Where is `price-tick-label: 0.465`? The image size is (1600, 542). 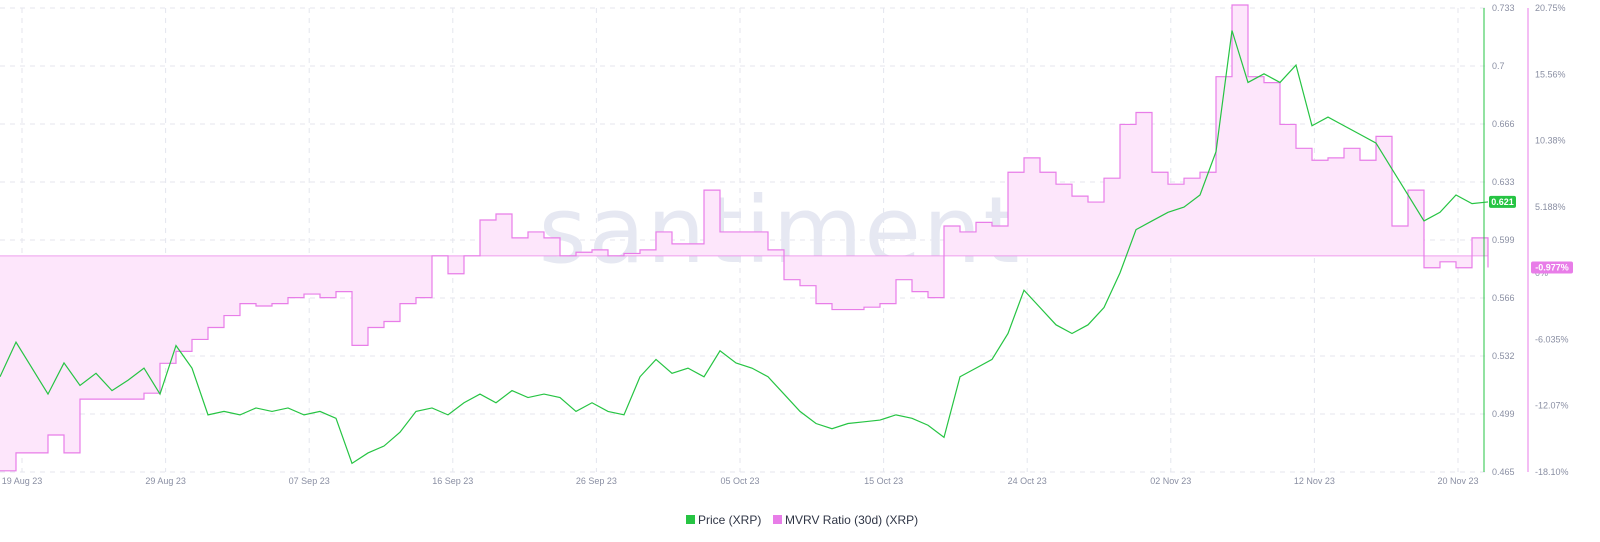 price-tick-label: 0.465 is located at coordinates (1503, 472).